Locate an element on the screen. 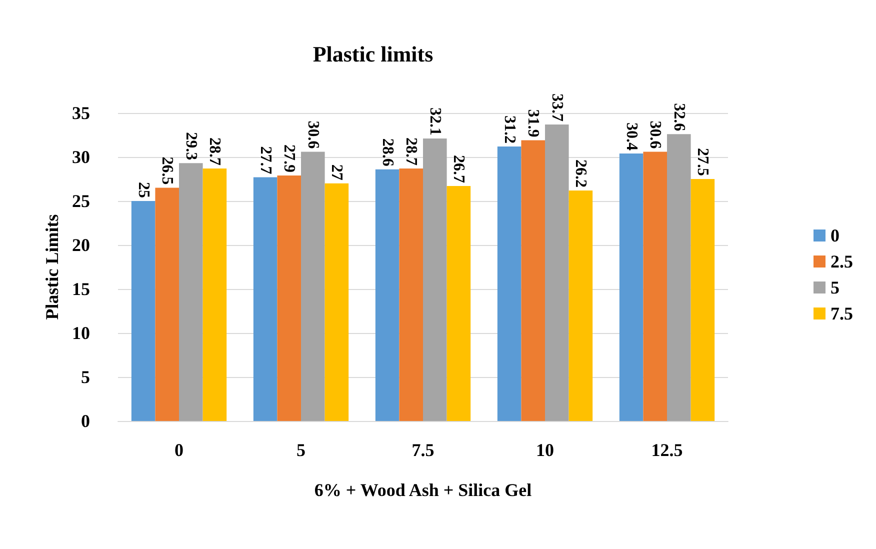 The height and width of the screenshot is (549, 876). y-tick-label: 25 is located at coordinates (81, 201).